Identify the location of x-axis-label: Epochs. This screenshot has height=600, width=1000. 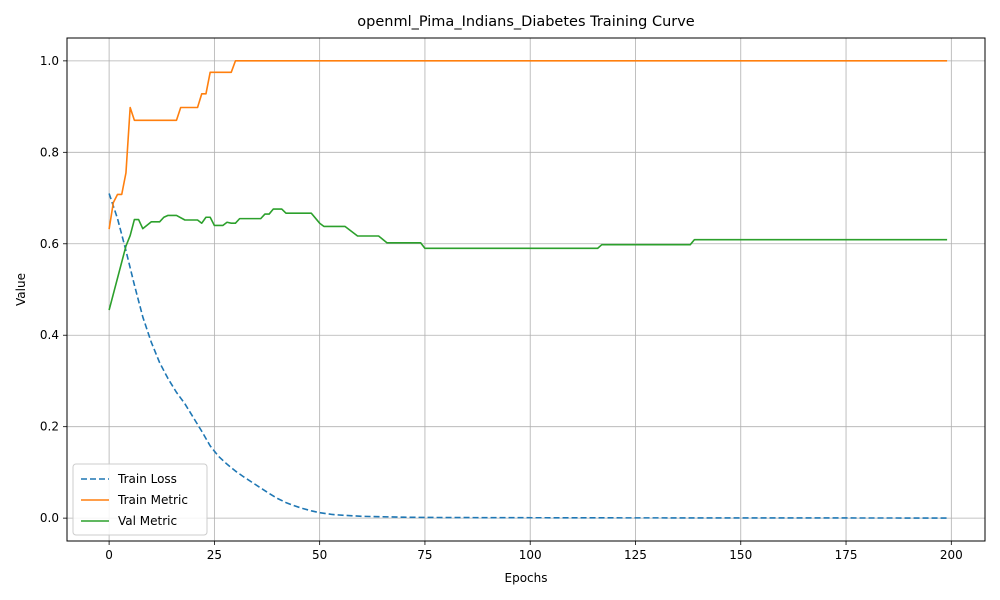
(526, 578).